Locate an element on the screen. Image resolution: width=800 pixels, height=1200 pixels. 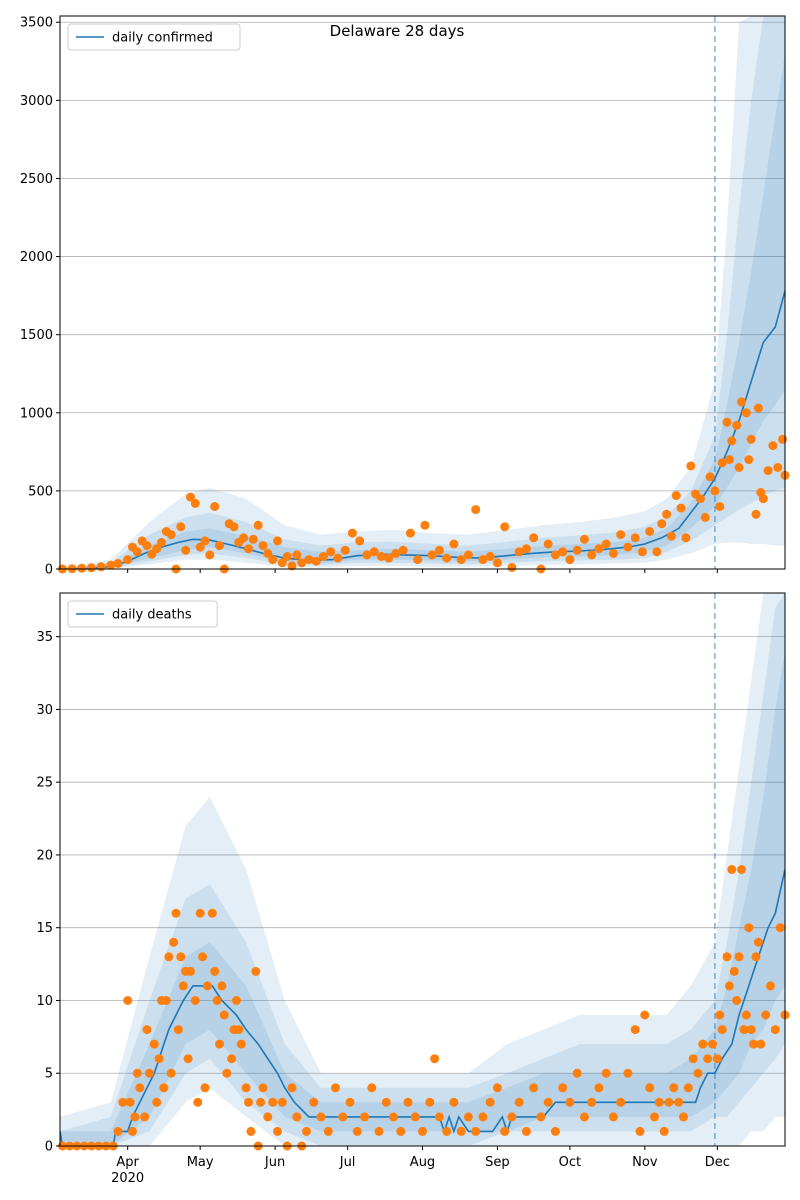
confirmed-y-tick-label: 1500 is located at coordinates (36, 335).